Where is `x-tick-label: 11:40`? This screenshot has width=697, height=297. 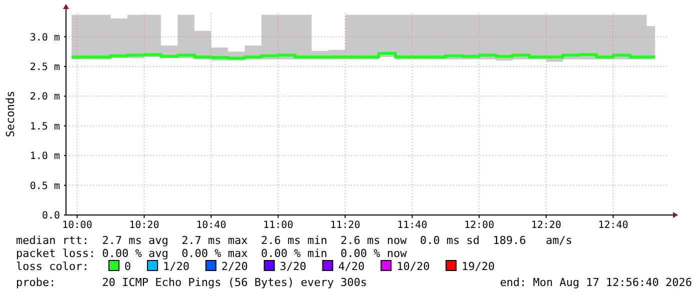 x-tick-label: 11:40 is located at coordinates (412, 225).